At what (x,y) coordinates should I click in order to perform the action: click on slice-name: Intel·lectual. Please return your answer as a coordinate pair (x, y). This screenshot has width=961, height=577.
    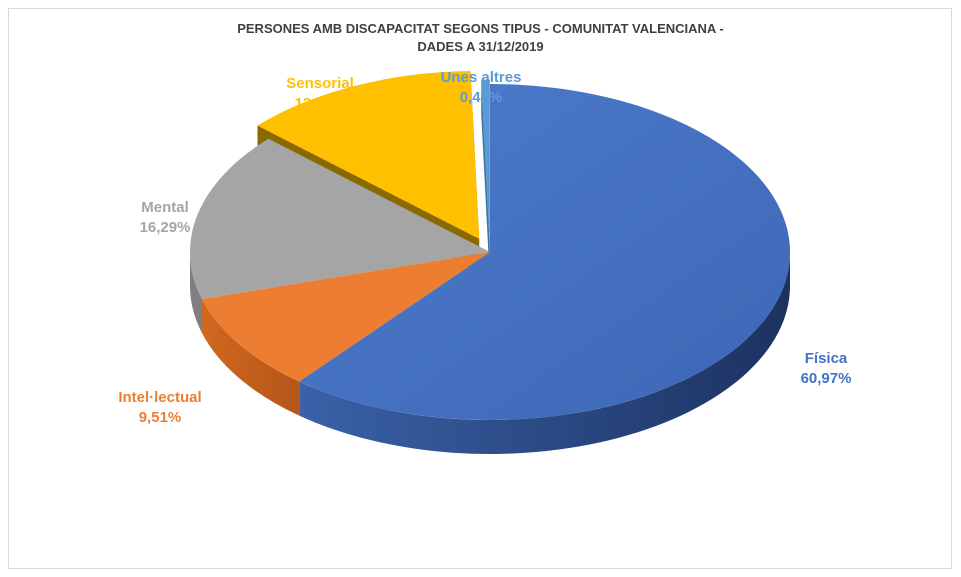
    Looking at the image, I should click on (159, 397).